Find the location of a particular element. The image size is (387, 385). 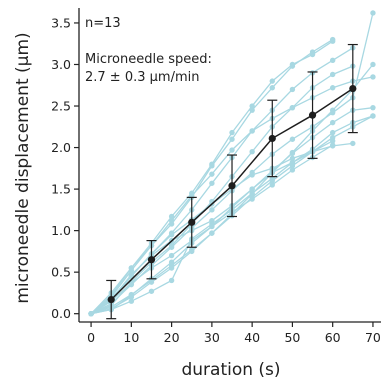

x-tick-label: 10 is located at coordinates (131, 337).